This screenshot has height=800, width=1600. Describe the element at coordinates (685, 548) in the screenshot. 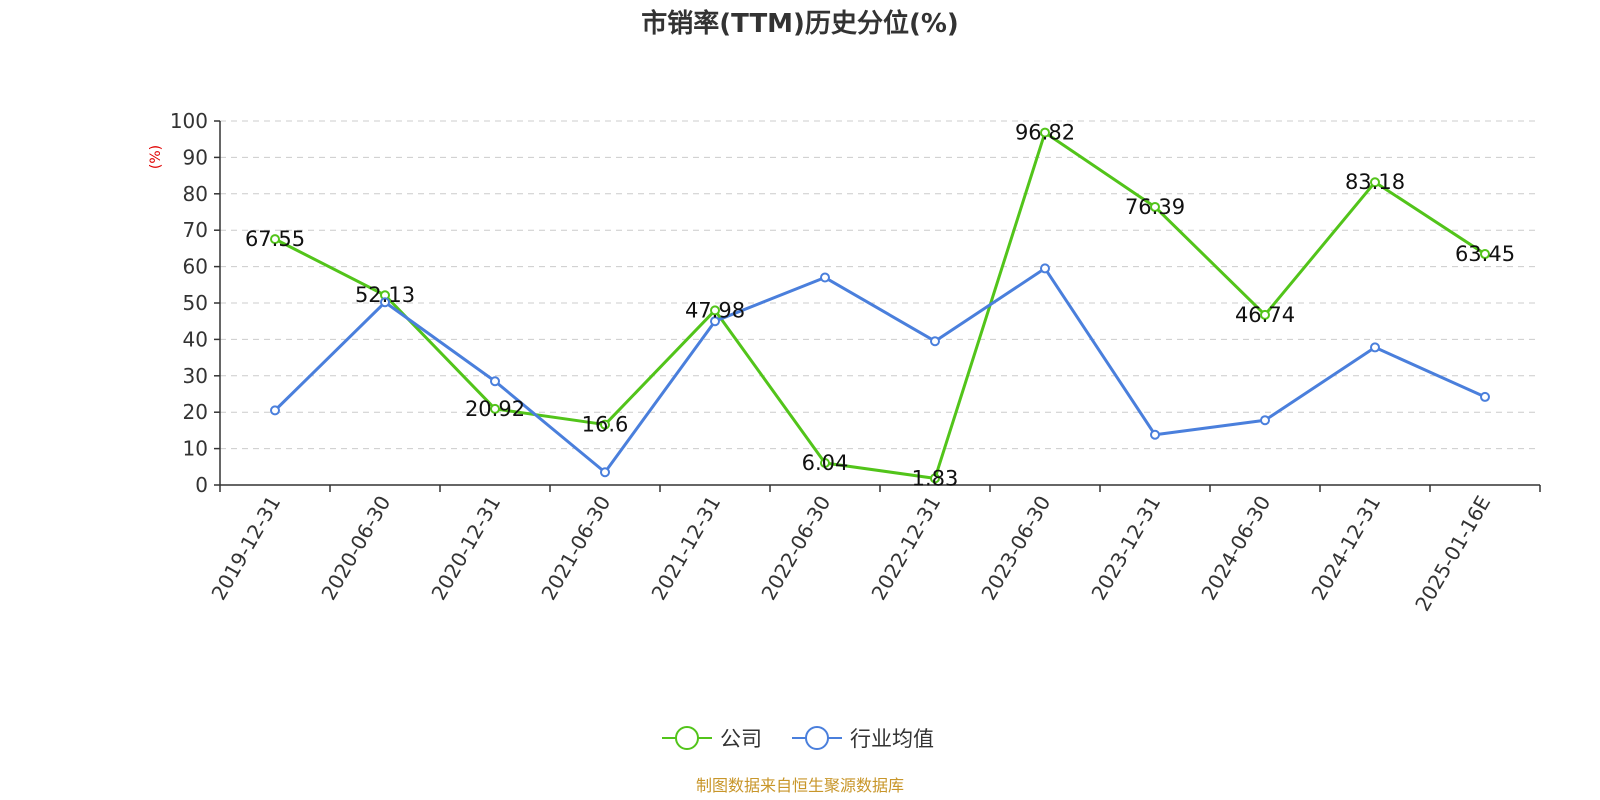

I see `x-tick-label: 2021-12-31` at that location.